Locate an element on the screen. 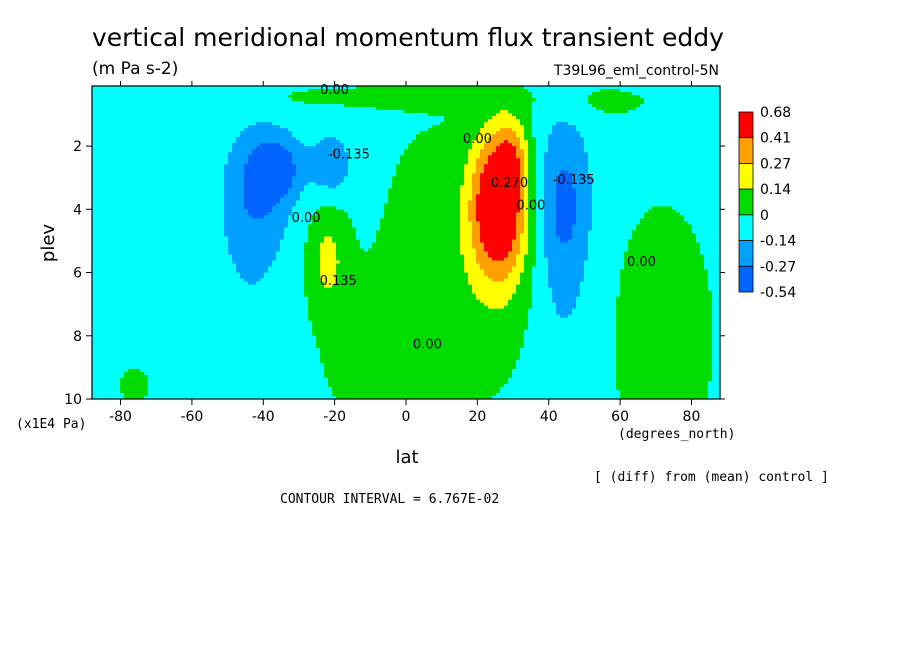 This screenshot has width=904, height=654. chart-units: (m Pa s-2) is located at coordinates (135, 69).